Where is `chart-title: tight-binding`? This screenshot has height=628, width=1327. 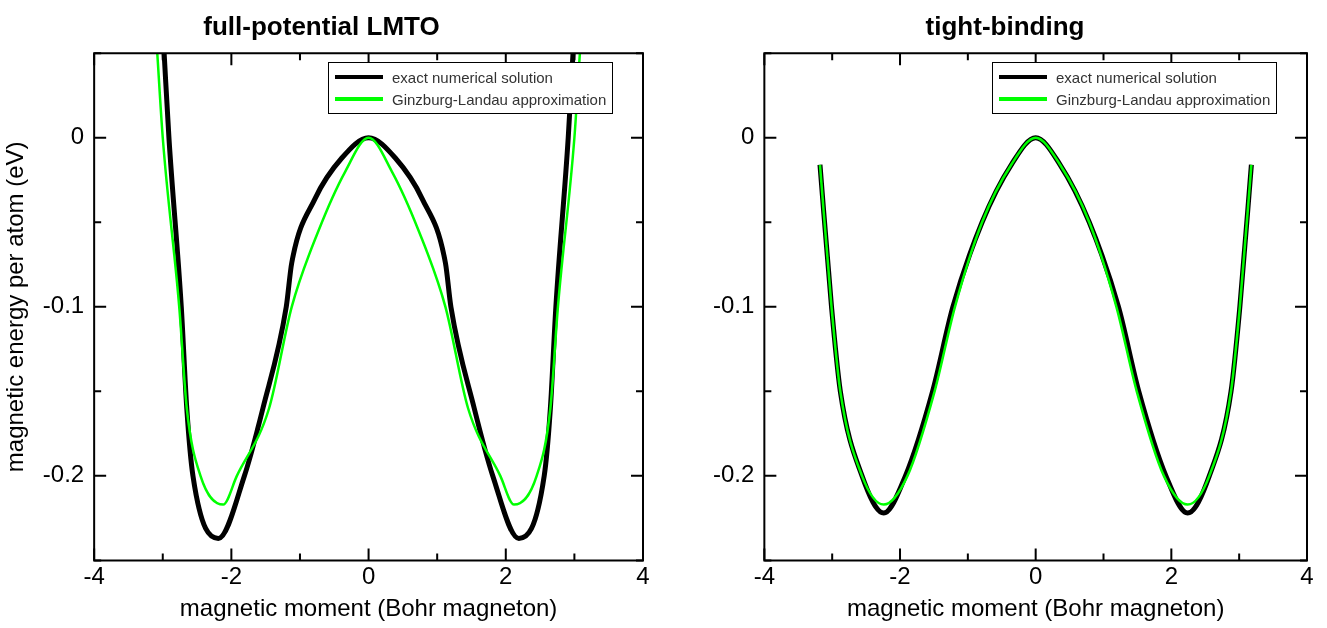 chart-title: tight-binding is located at coordinates (1005, 25).